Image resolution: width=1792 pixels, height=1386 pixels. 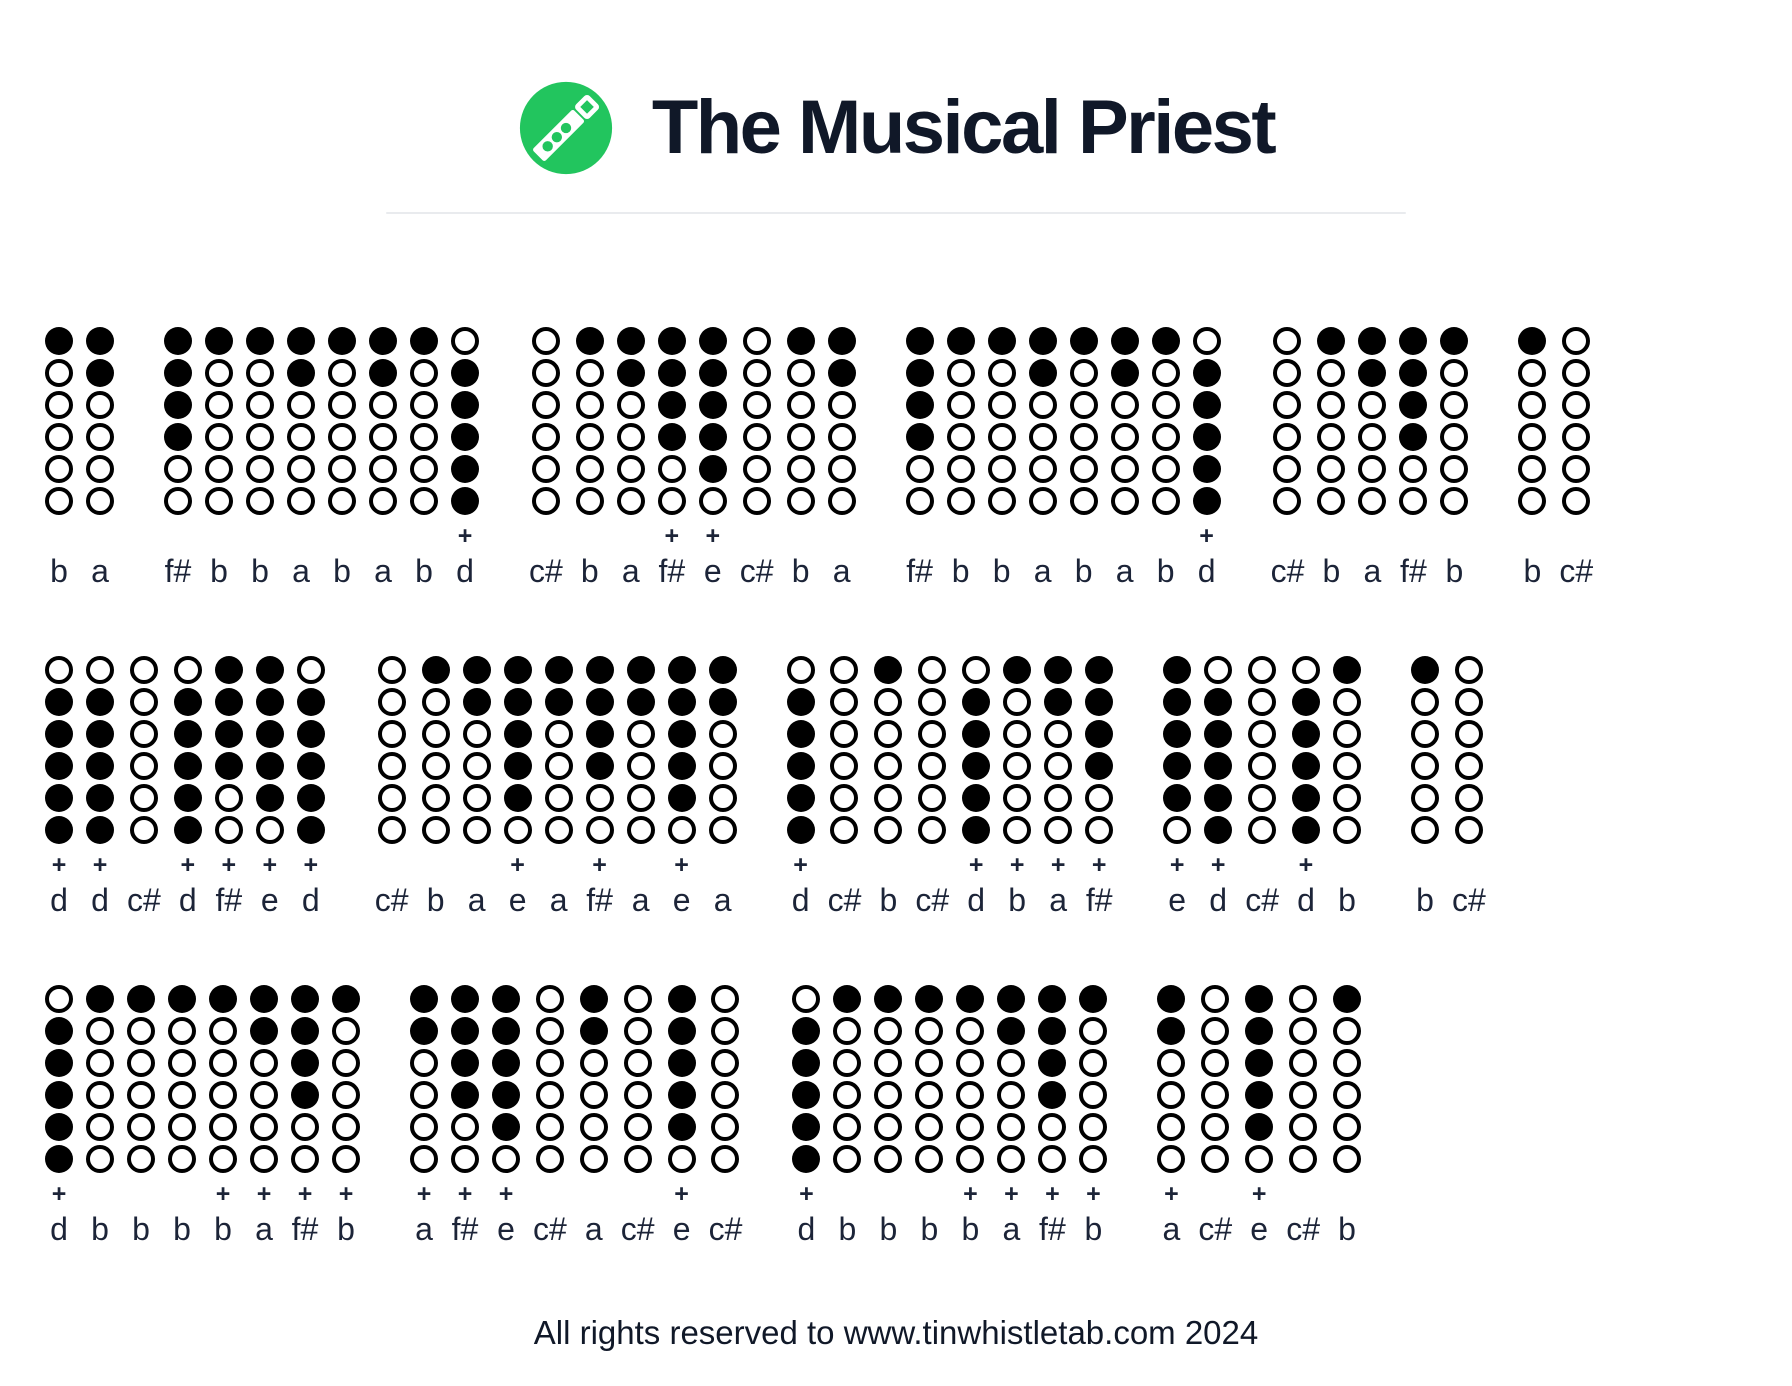 What do you see at coordinates (576, 1117) in the screenshot?
I see `tab-group: + a + f# + e c# a c# + e c#` at bounding box center [576, 1117].